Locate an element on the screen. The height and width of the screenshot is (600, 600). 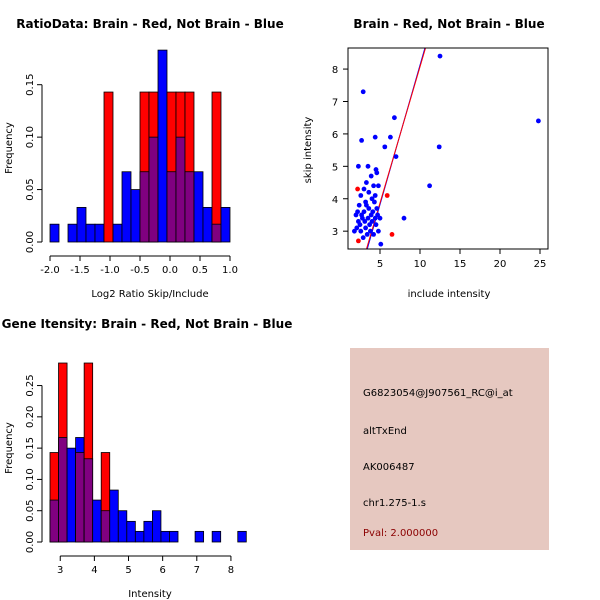
scatter-title: Brain - Red, Not Brain - Blue is located at coordinates (448, 24).